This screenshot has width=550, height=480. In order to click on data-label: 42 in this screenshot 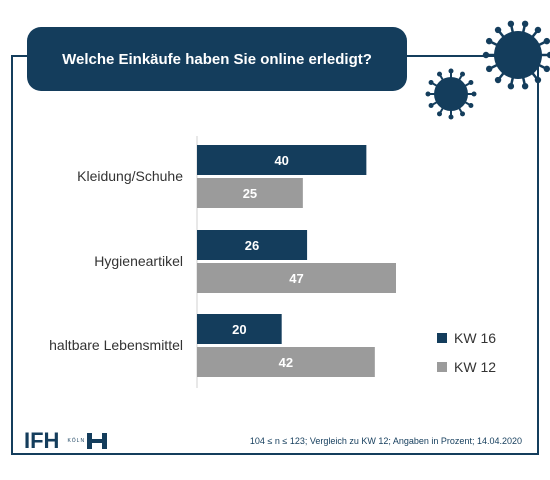, I will do `click(286, 362)`.